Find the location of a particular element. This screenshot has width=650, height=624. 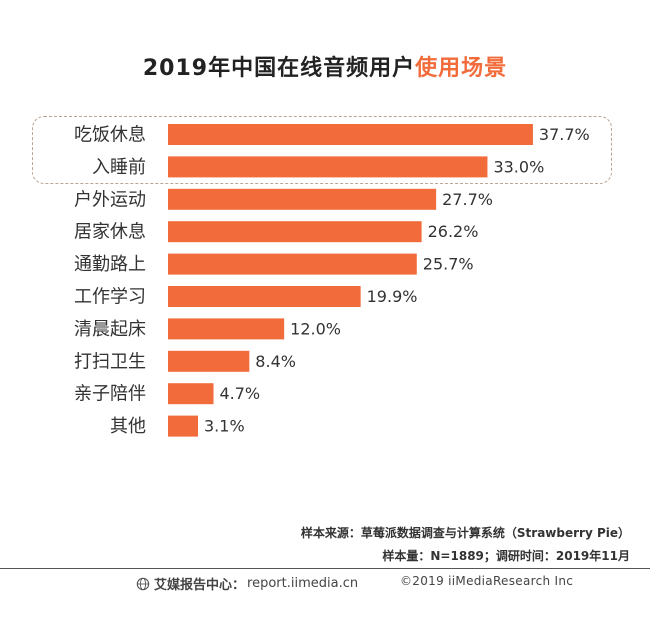

value-label: 27.7% is located at coordinates (467, 199).